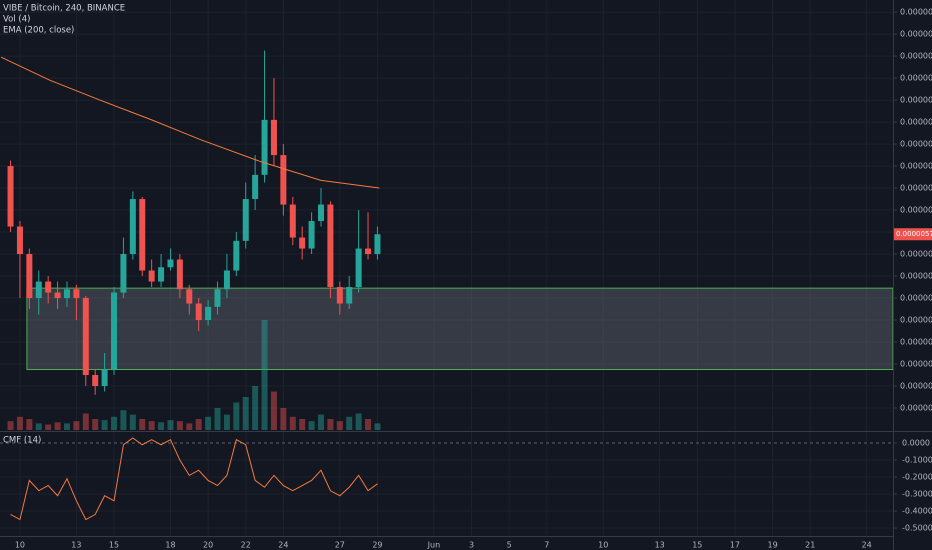 The width and height of the screenshot is (932, 550). I want to click on y-tick-label: 0.00000460, so click(916, 364).